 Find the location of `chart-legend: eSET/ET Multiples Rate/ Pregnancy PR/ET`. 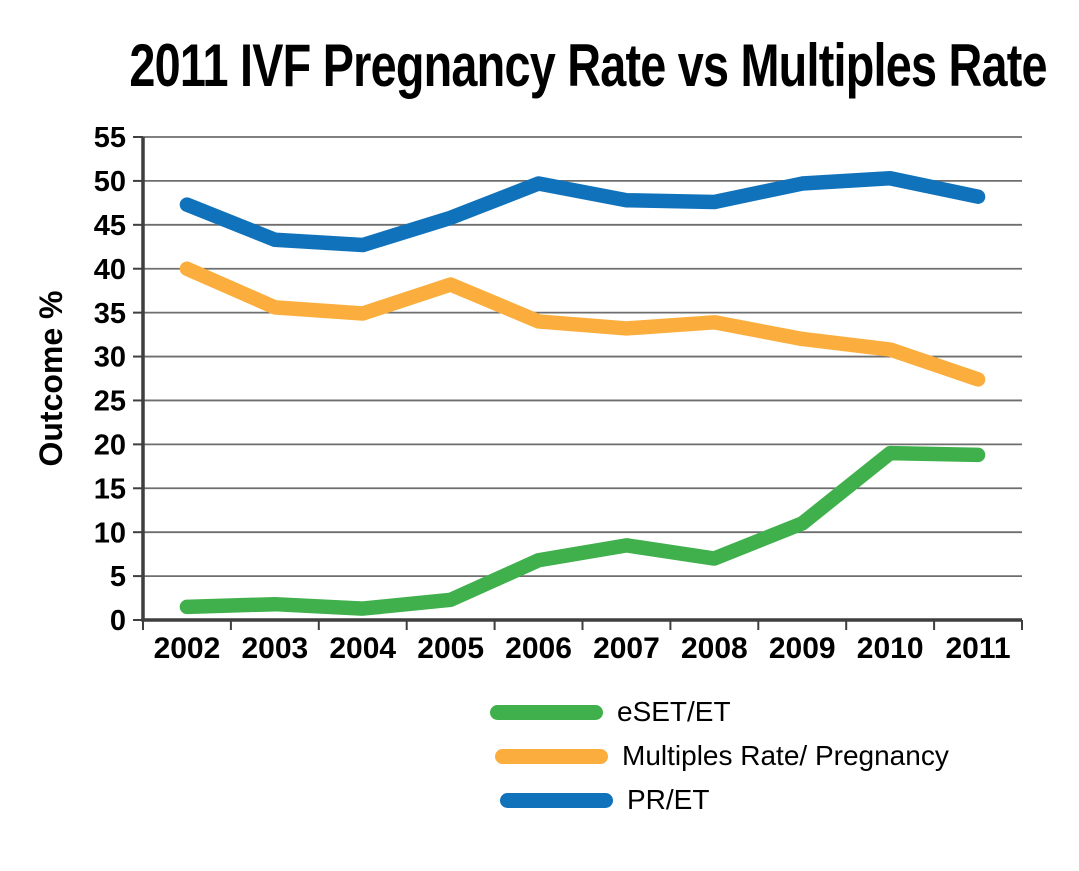

chart-legend: eSET/ET Multiples Rate/ Pregnancy PR/ET is located at coordinates (719, 756).